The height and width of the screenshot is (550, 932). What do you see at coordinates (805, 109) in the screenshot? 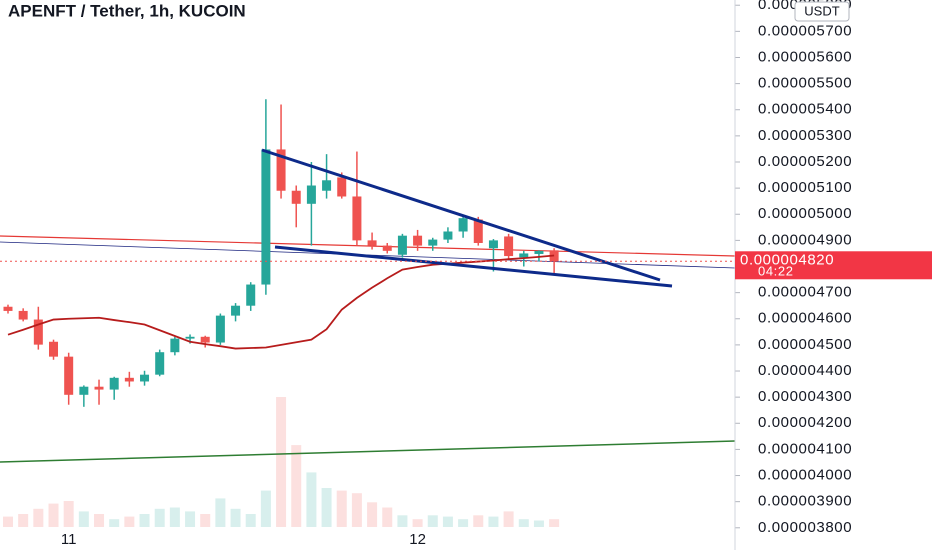
I see `y-tick-label: 0.000005400` at bounding box center [805, 109].